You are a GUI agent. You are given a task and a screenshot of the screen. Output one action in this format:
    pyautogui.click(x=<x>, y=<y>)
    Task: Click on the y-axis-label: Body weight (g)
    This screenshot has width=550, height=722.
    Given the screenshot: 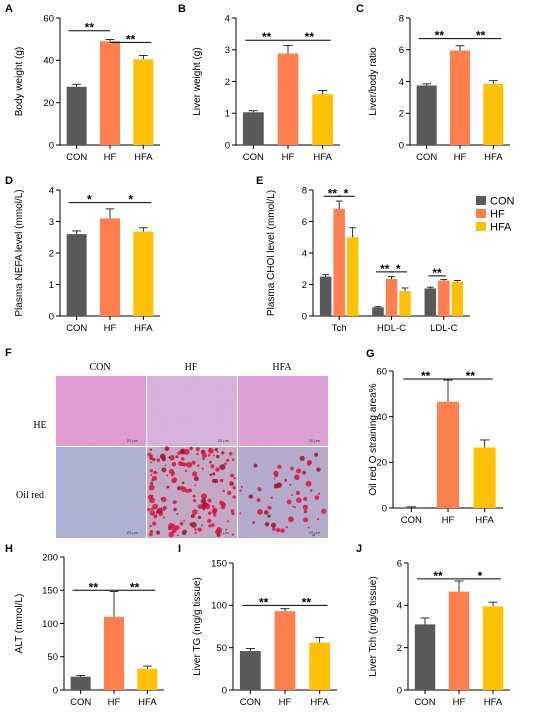 What is the action you would take?
    pyautogui.click(x=19, y=81)
    